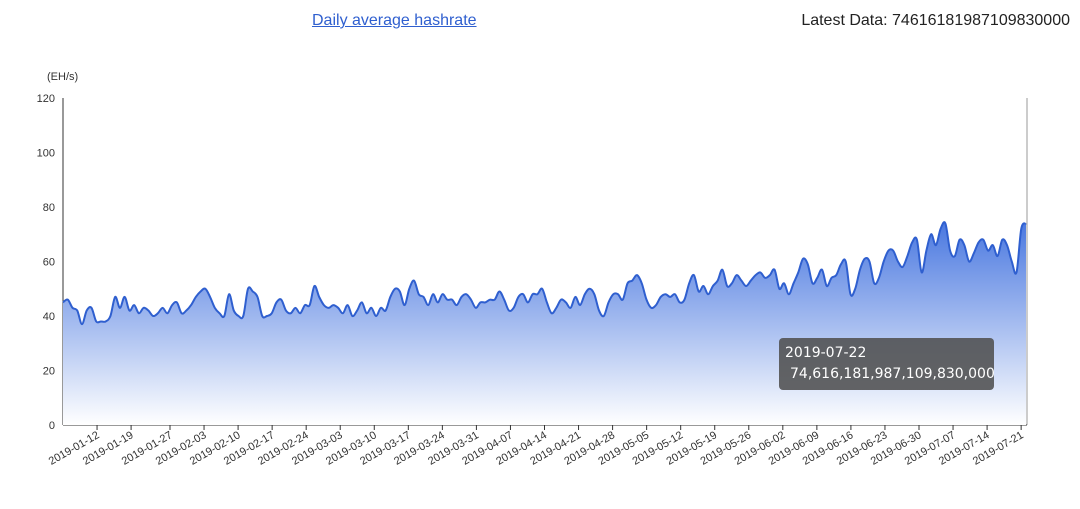  I want to click on y-tick-label: 0, so click(52, 426).